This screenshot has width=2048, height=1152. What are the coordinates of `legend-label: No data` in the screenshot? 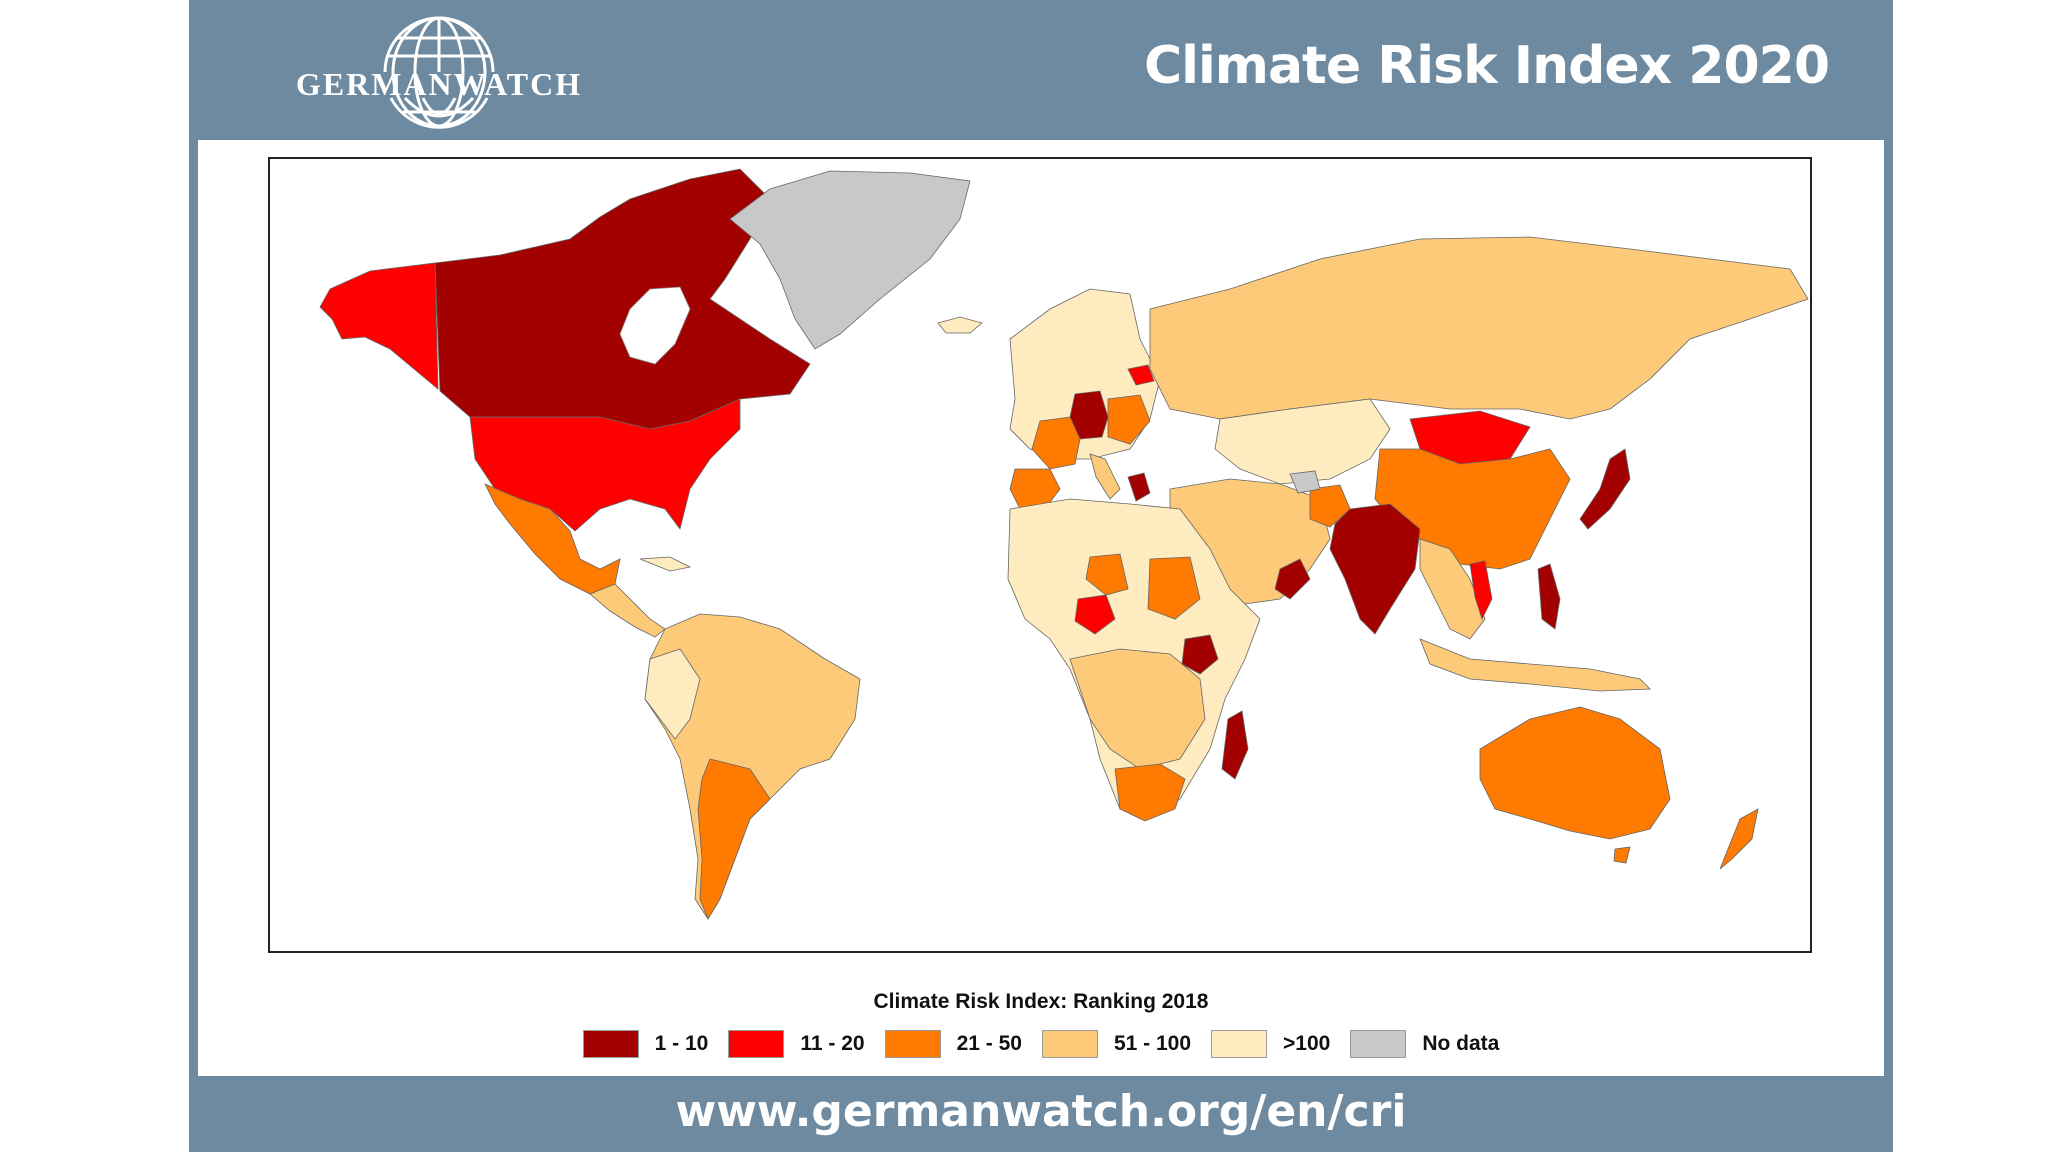 It's located at (1461, 1043).